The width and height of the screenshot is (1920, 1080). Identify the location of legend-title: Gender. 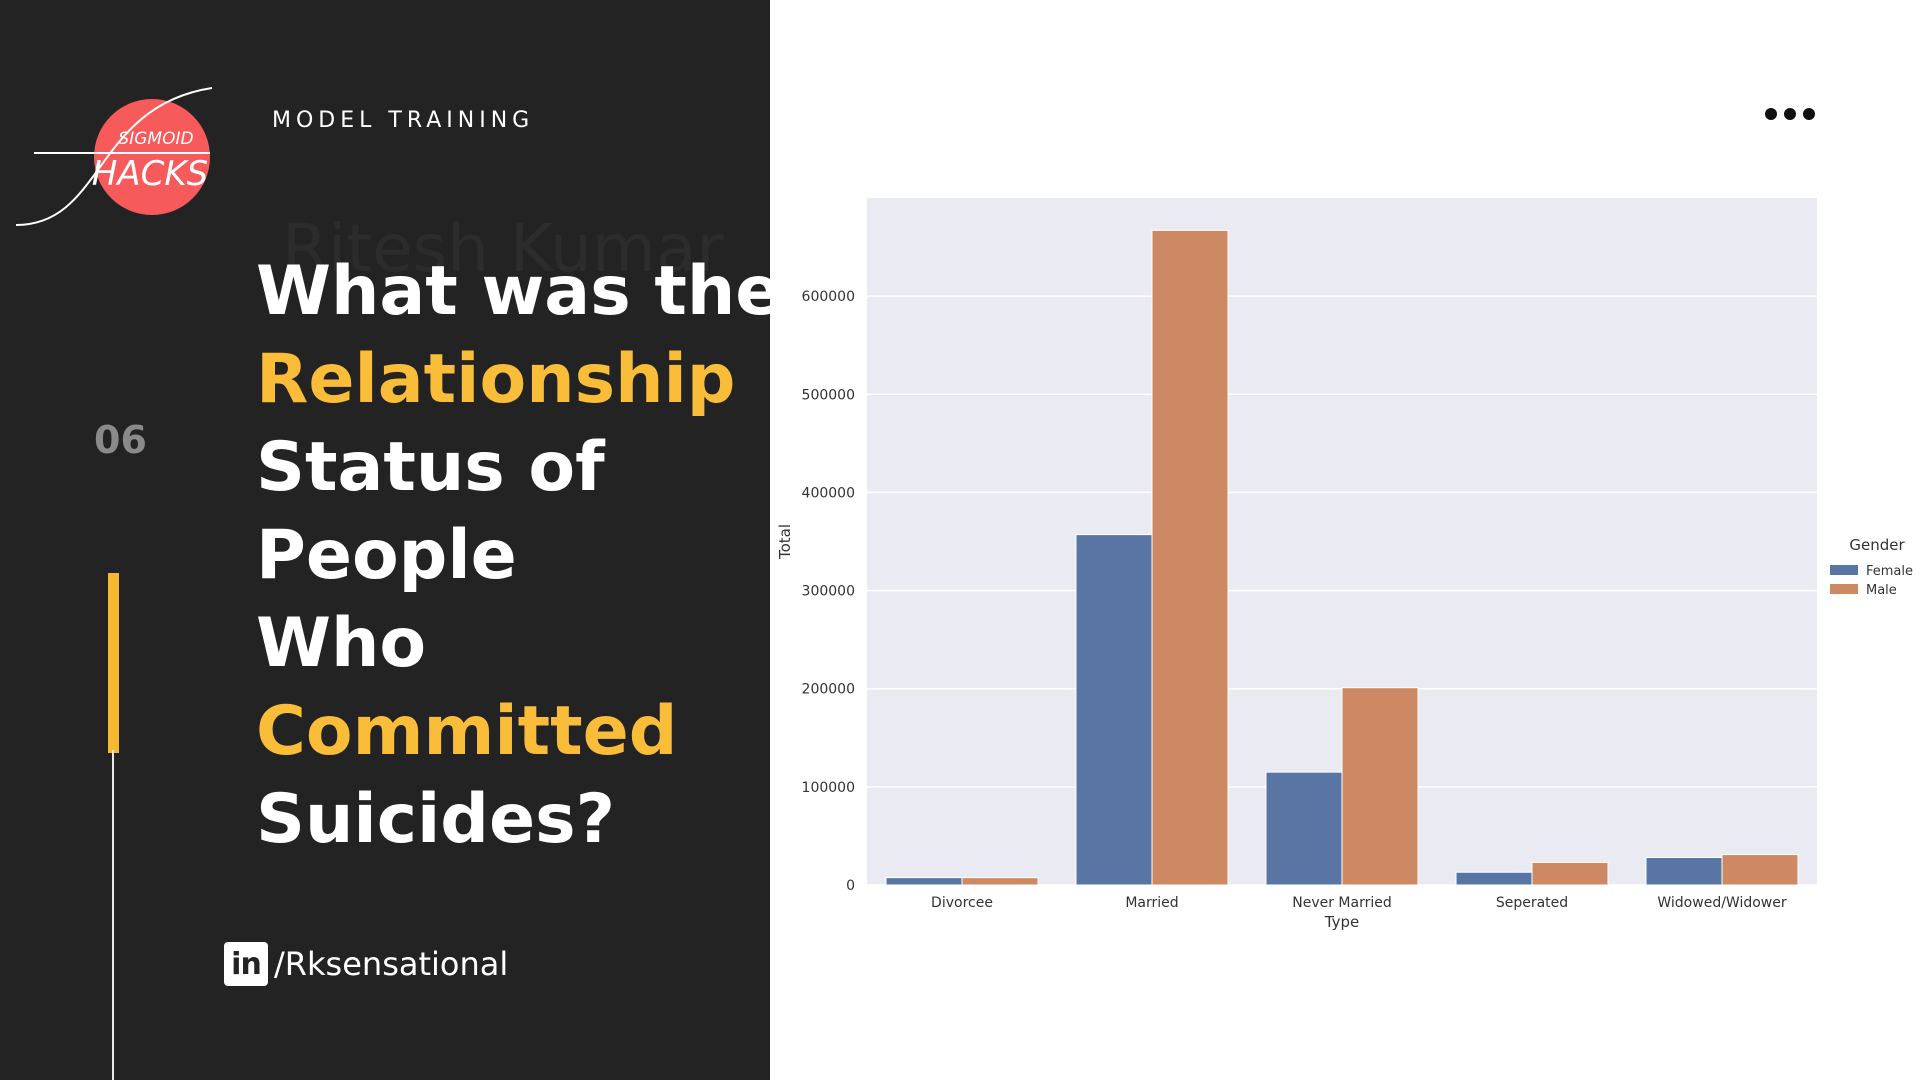
(1877, 545).